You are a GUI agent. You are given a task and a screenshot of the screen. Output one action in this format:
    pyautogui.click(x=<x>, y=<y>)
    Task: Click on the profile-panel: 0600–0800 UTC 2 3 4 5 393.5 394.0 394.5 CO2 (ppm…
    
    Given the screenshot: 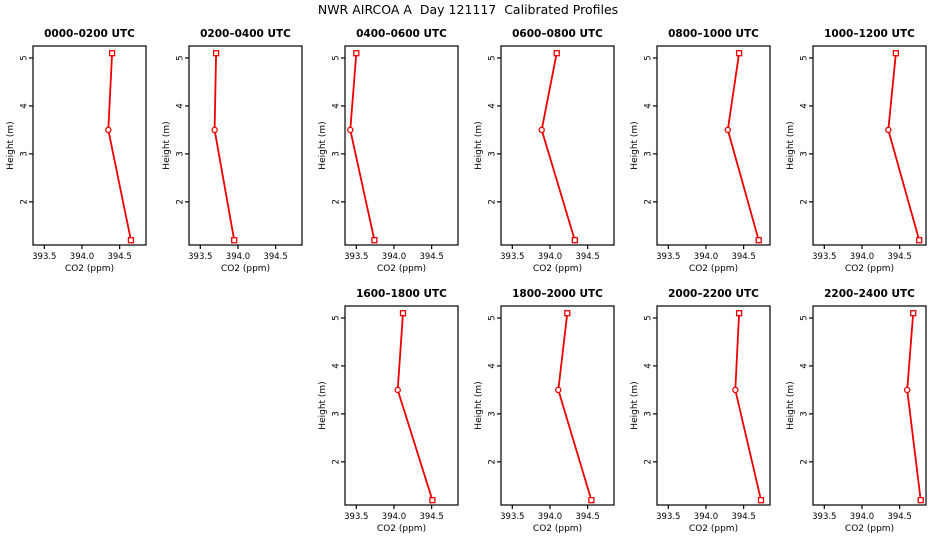 What is the action you would take?
    pyautogui.click(x=546, y=148)
    